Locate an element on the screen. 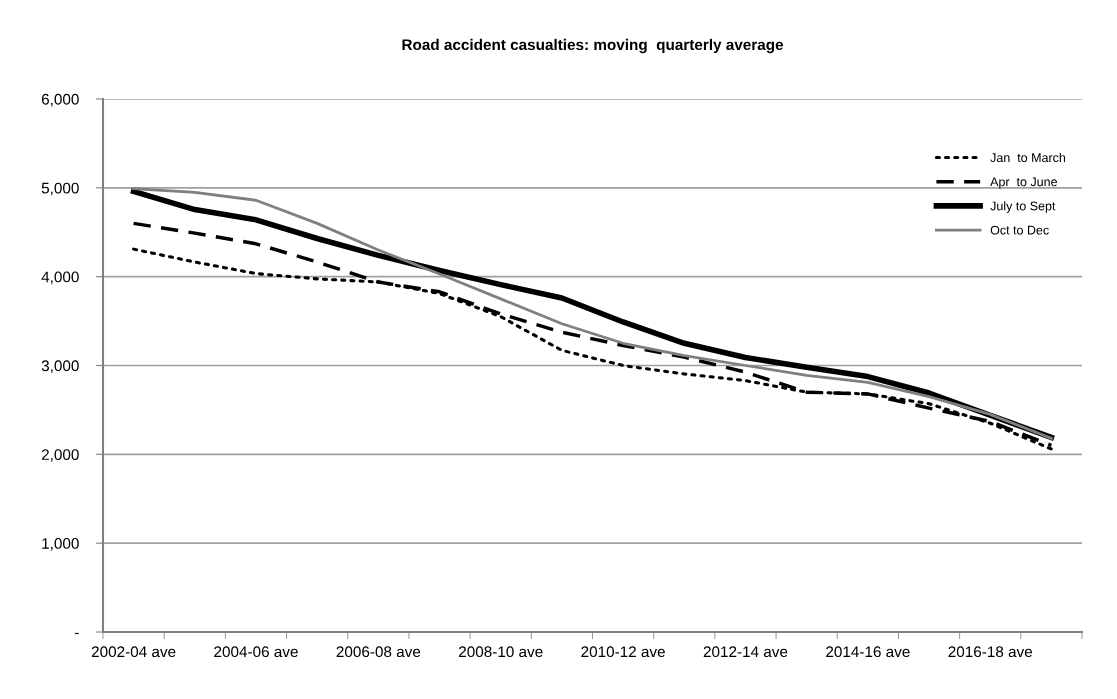 The height and width of the screenshot is (699, 1117). y-tick-label: 3,000 is located at coordinates (60, 366).